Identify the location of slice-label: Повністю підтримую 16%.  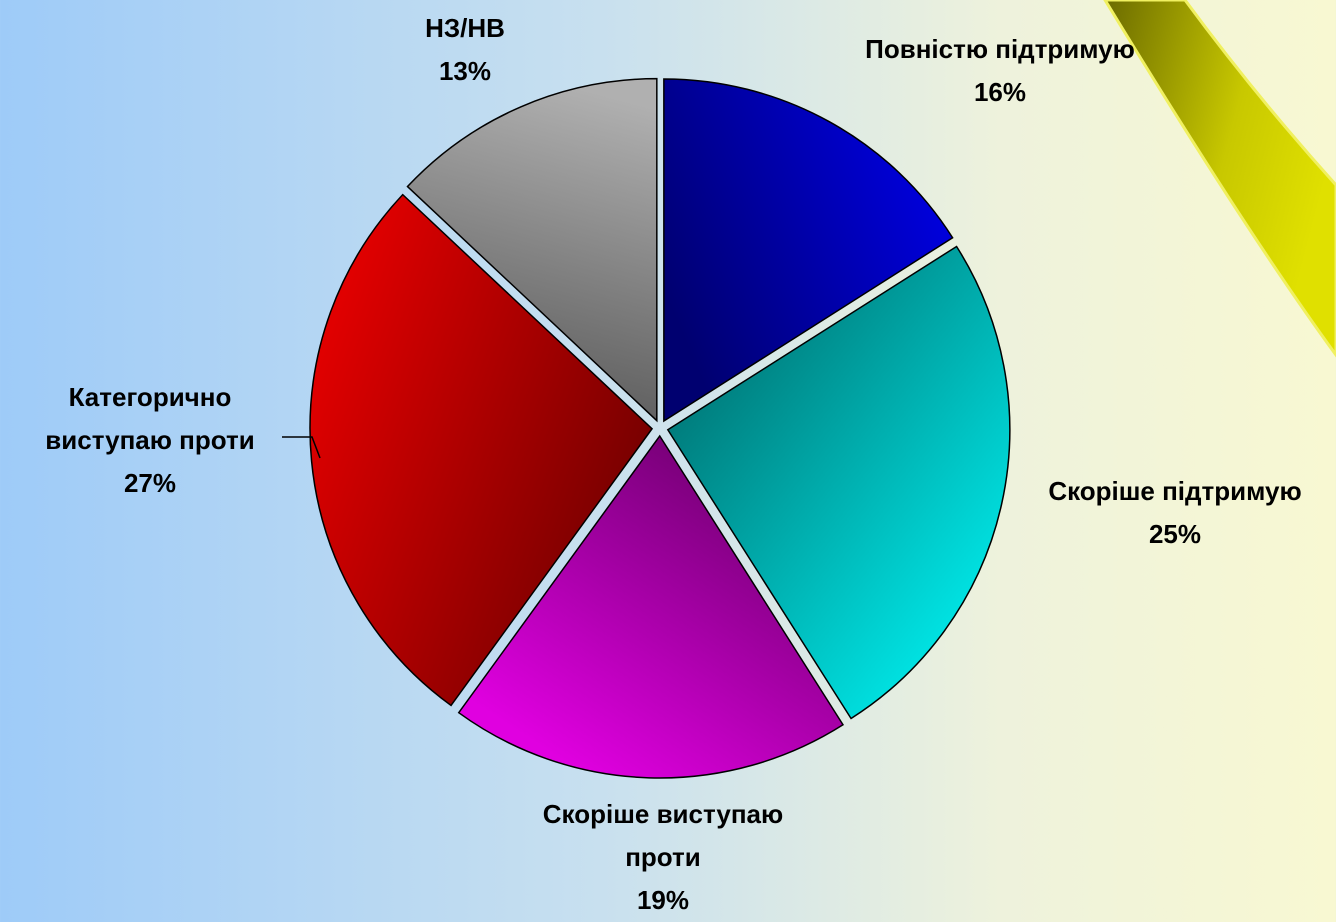
(1000, 71).